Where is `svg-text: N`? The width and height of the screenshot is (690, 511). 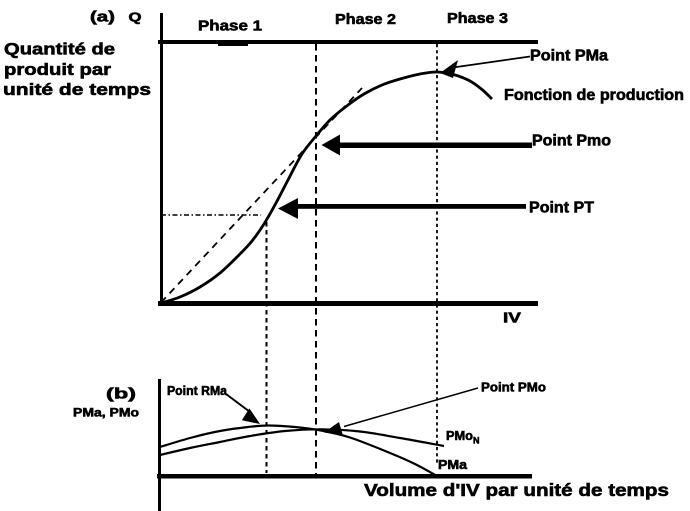 svg-text: N is located at coordinates (476, 441).